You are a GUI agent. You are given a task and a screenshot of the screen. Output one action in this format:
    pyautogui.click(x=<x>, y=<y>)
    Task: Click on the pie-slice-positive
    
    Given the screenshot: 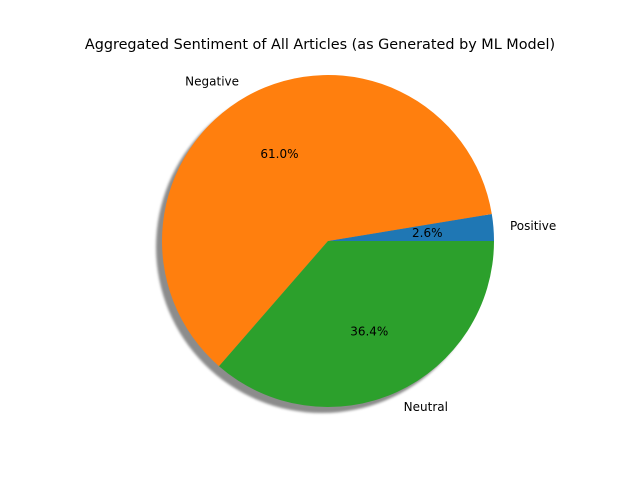 What is the action you would take?
    pyautogui.click(x=411, y=227)
    